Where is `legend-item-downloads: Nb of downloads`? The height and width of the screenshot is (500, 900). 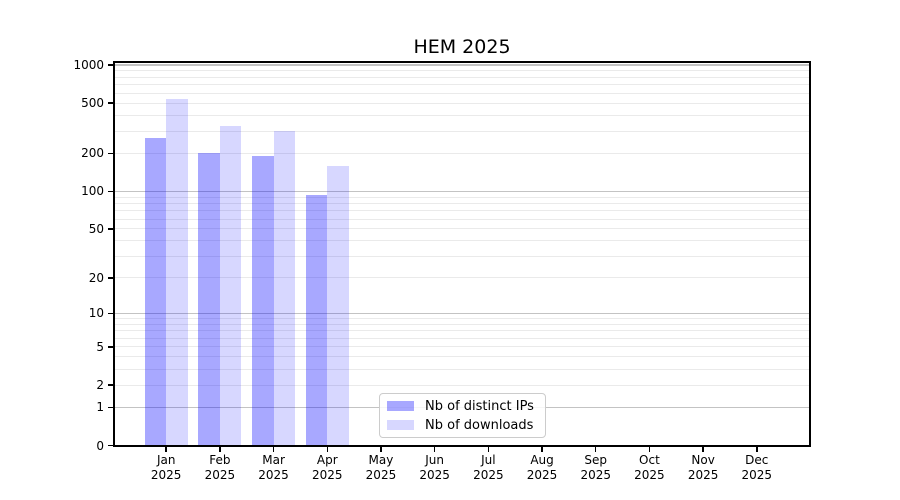
legend-item-downloads: Nb of downloads is located at coordinates (462, 425).